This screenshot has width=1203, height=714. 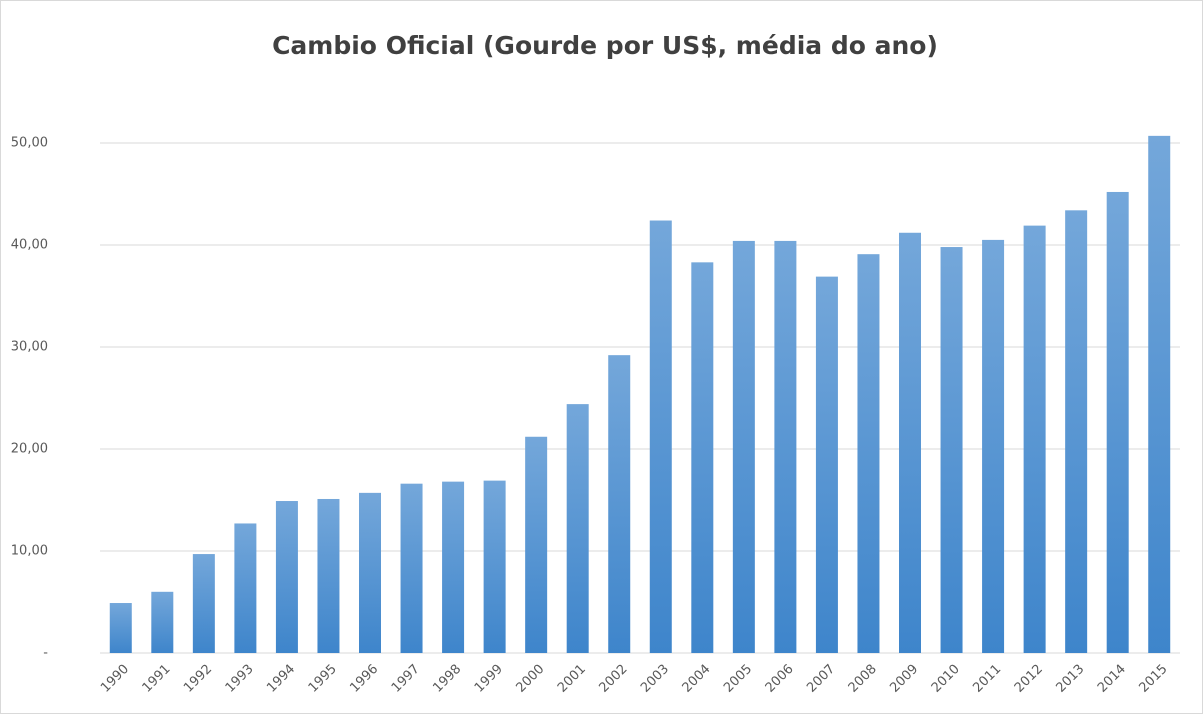 I want to click on y-tick-label: 10,00, so click(x=29, y=551).